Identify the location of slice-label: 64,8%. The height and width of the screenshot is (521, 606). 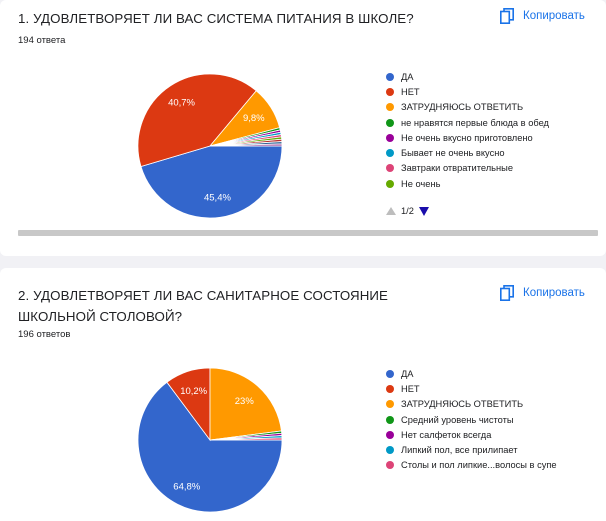
(186, 486).